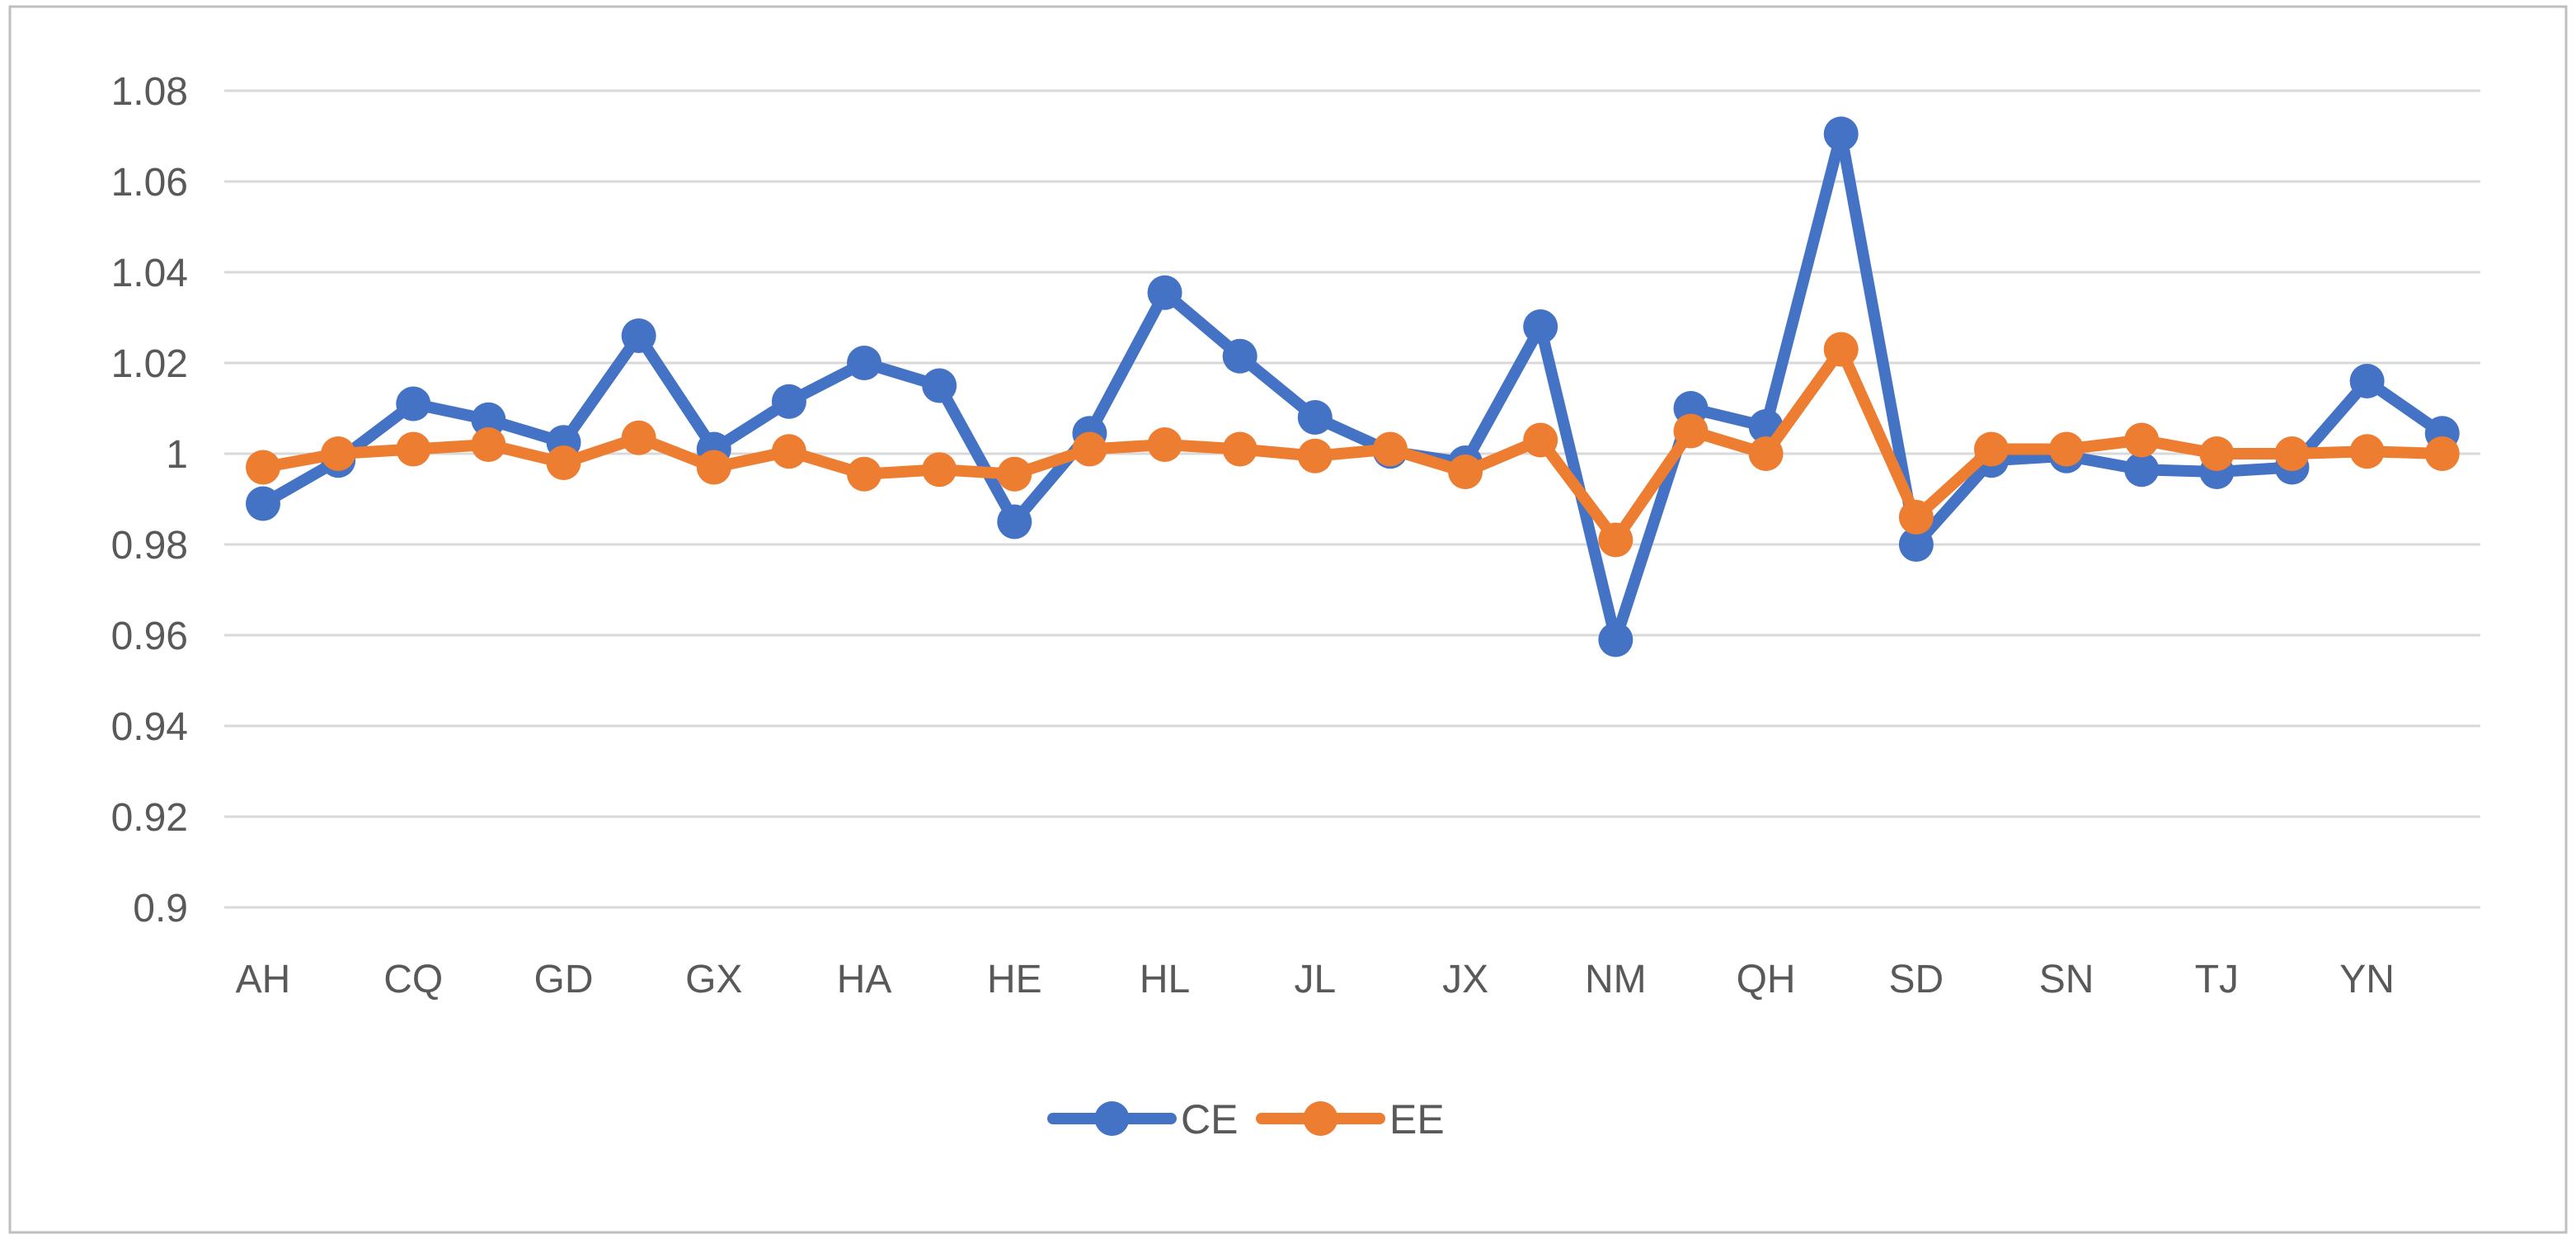  I want to click on y-axis-tick-label: 0.94, so click(149, 727).